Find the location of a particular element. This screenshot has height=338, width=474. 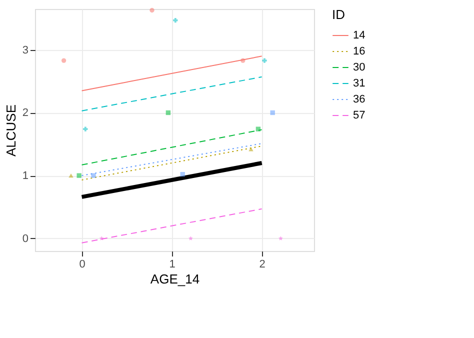

y-tick-label: 0 is located at coordinates (25, 238).